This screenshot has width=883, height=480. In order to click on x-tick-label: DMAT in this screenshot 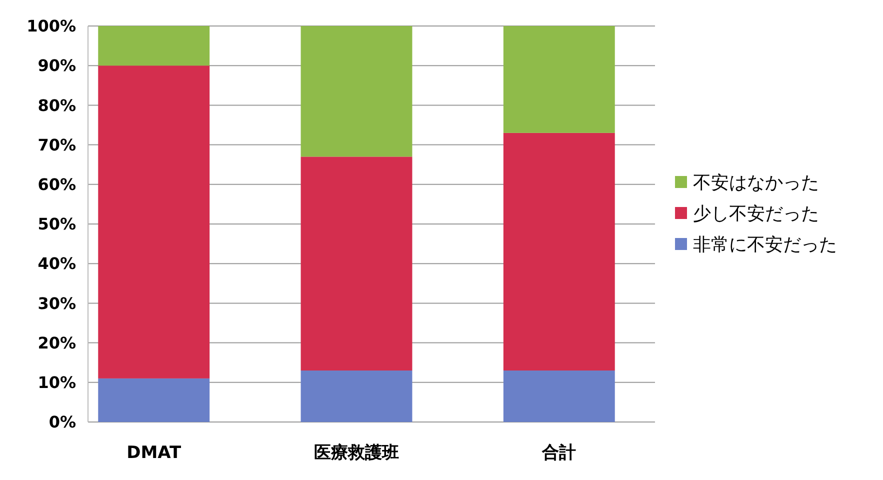, I will do `click(154, 453)`.